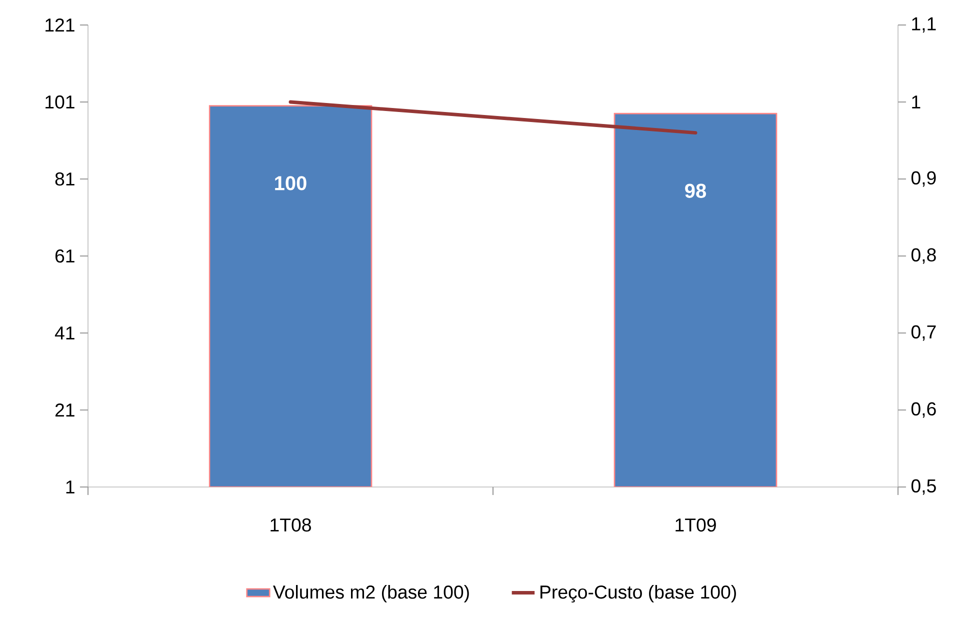 This screenshot has width=966, height=629. What do you see at coordinates (64, 333) in the screenshot?
I see `y-tick-label: 41` at bounding box center [64, 333].